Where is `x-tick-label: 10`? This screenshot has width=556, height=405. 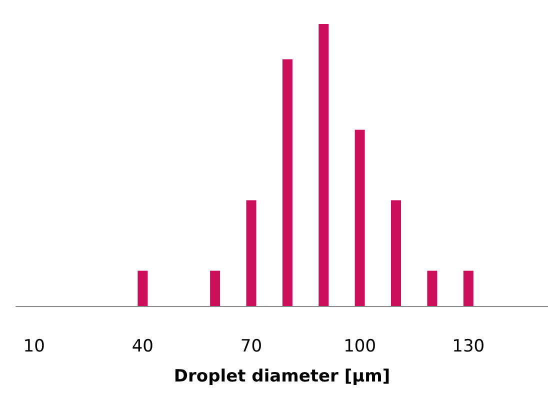 x-tick-label: 10 is located at coordinates (34, 346).